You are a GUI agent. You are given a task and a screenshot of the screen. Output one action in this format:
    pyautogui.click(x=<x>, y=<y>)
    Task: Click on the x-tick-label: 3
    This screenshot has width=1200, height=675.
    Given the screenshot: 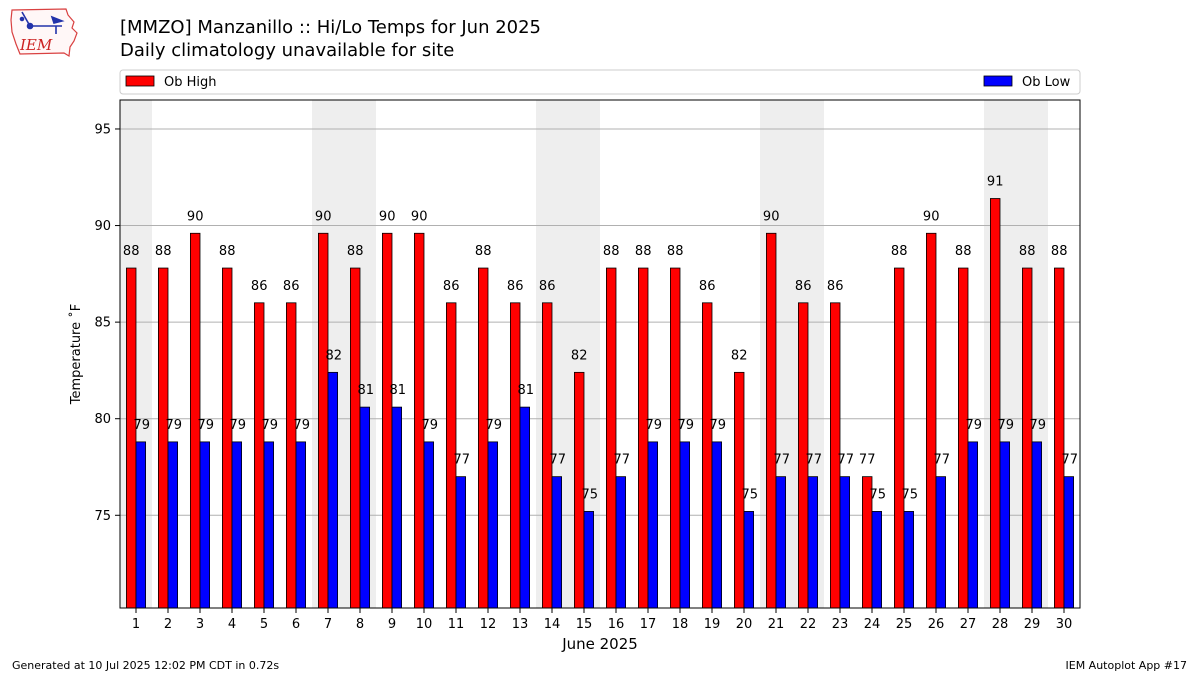 What is the action you would take?
    pyautogui.click(x=200, y=624)
    